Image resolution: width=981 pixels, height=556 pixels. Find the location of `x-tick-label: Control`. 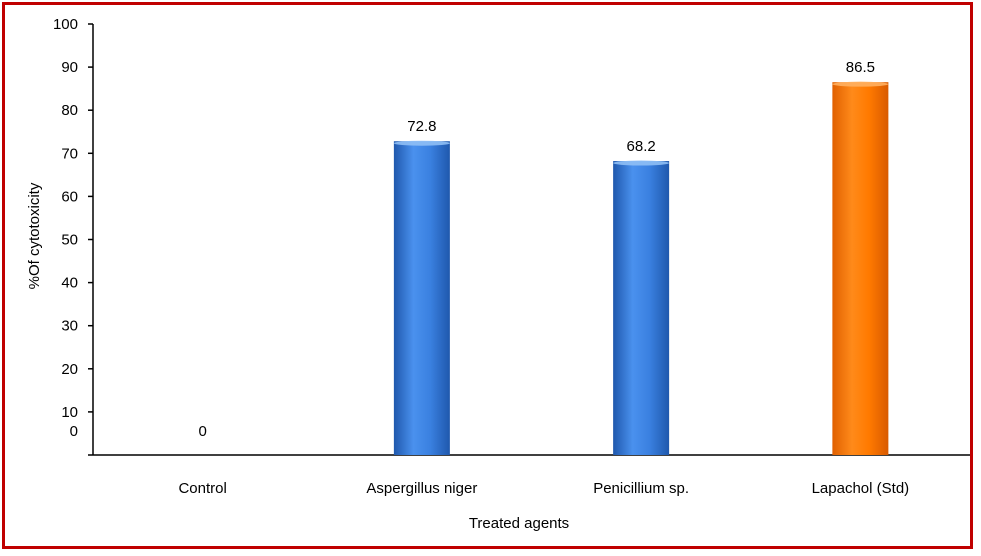

x-tick-label: Control is located at coordinates (202, 488).